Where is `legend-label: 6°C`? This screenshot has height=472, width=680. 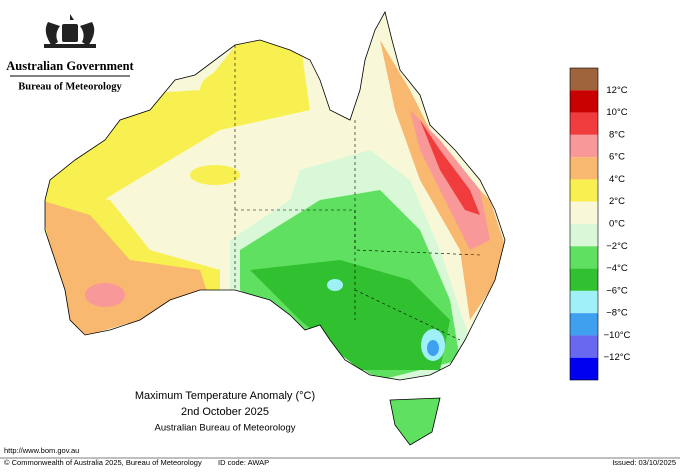 legend-label: 6°C is located at coordinates (617, 157).